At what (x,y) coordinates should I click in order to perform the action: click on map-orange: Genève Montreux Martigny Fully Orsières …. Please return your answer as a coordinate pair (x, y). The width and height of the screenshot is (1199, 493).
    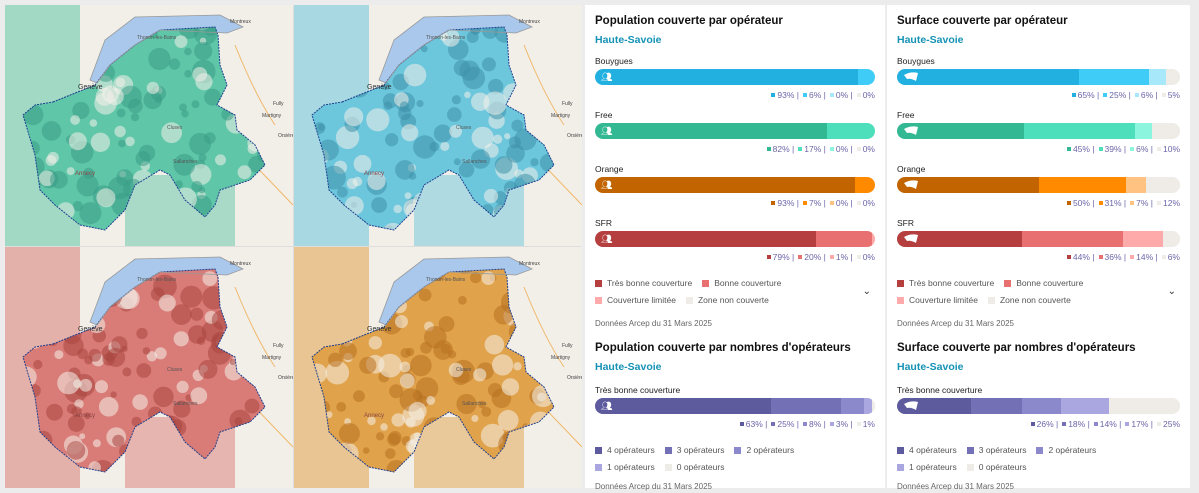
    Looking at the image, I should click on (438, 367).